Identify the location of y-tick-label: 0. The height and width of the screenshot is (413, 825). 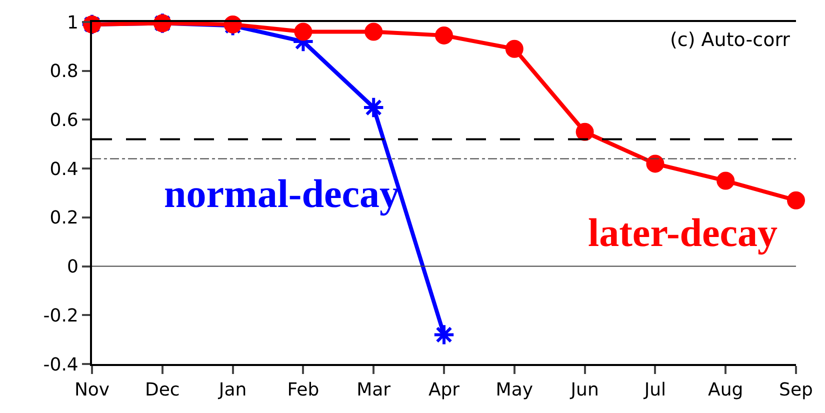
(72, 267).